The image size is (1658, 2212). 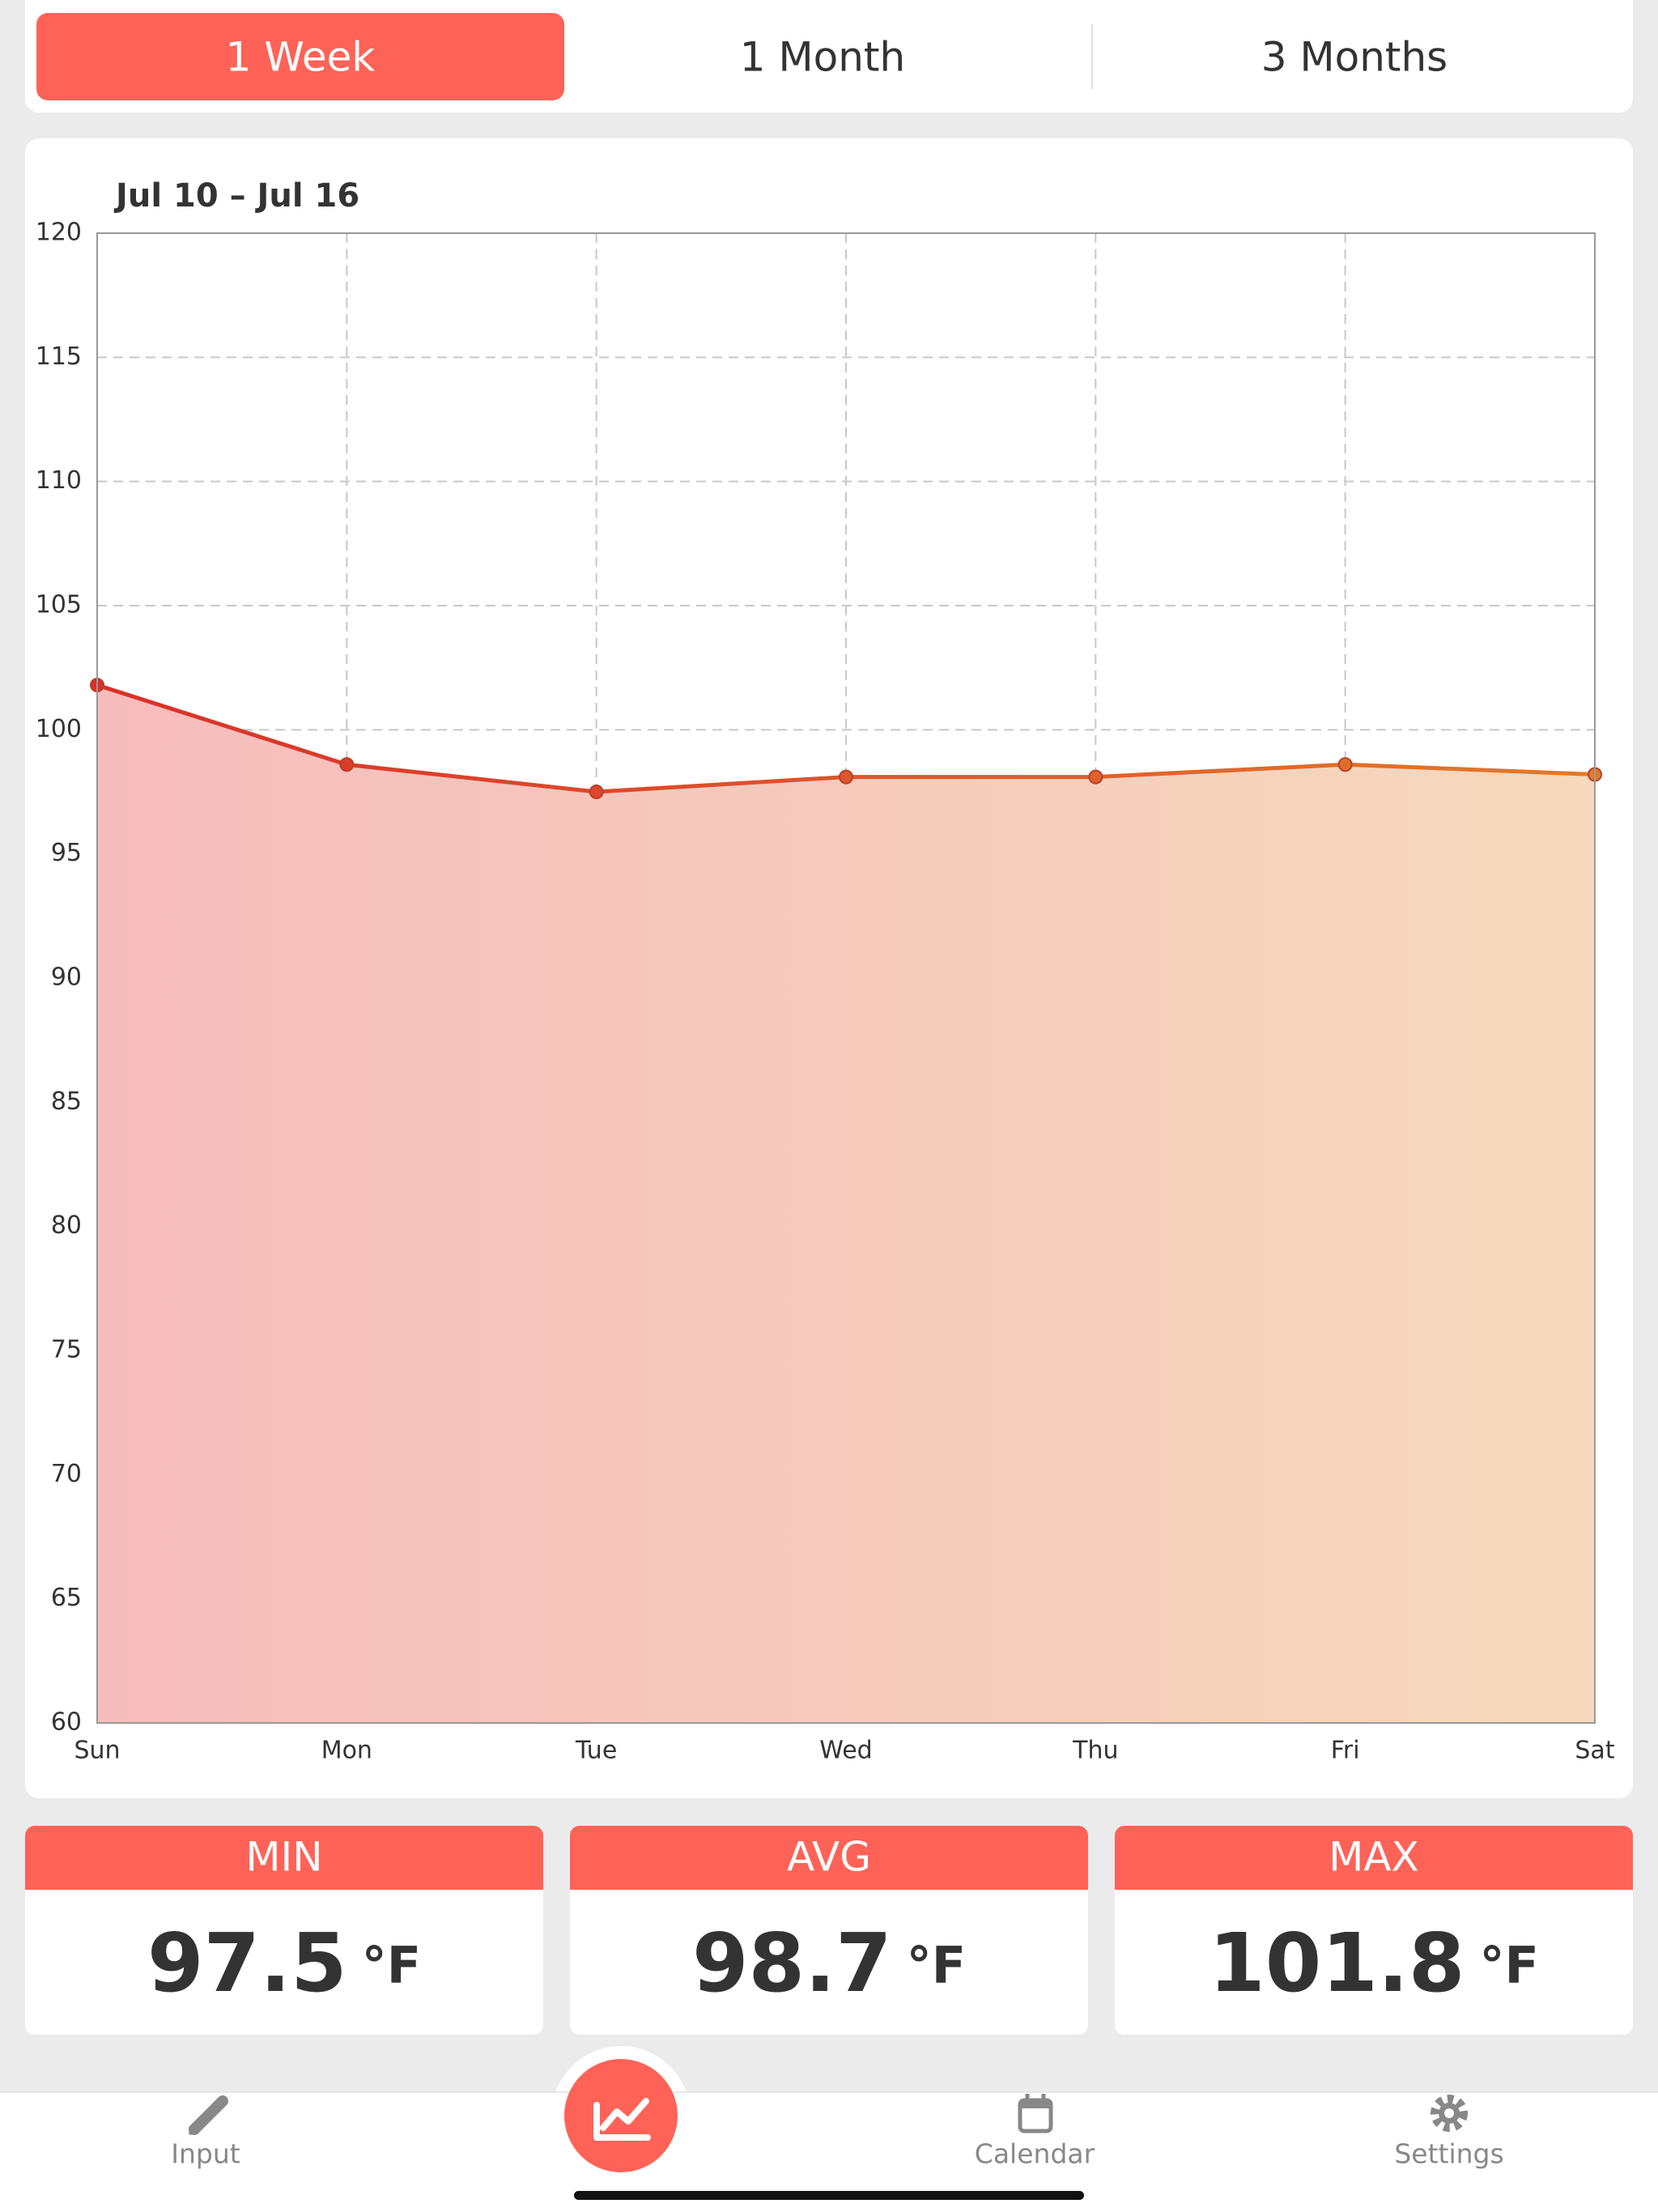 What do you see at coordinates (1337, 1963) in the screenshot?
I see `stat-value: 101.8` at bounding box center [1337, 1963].